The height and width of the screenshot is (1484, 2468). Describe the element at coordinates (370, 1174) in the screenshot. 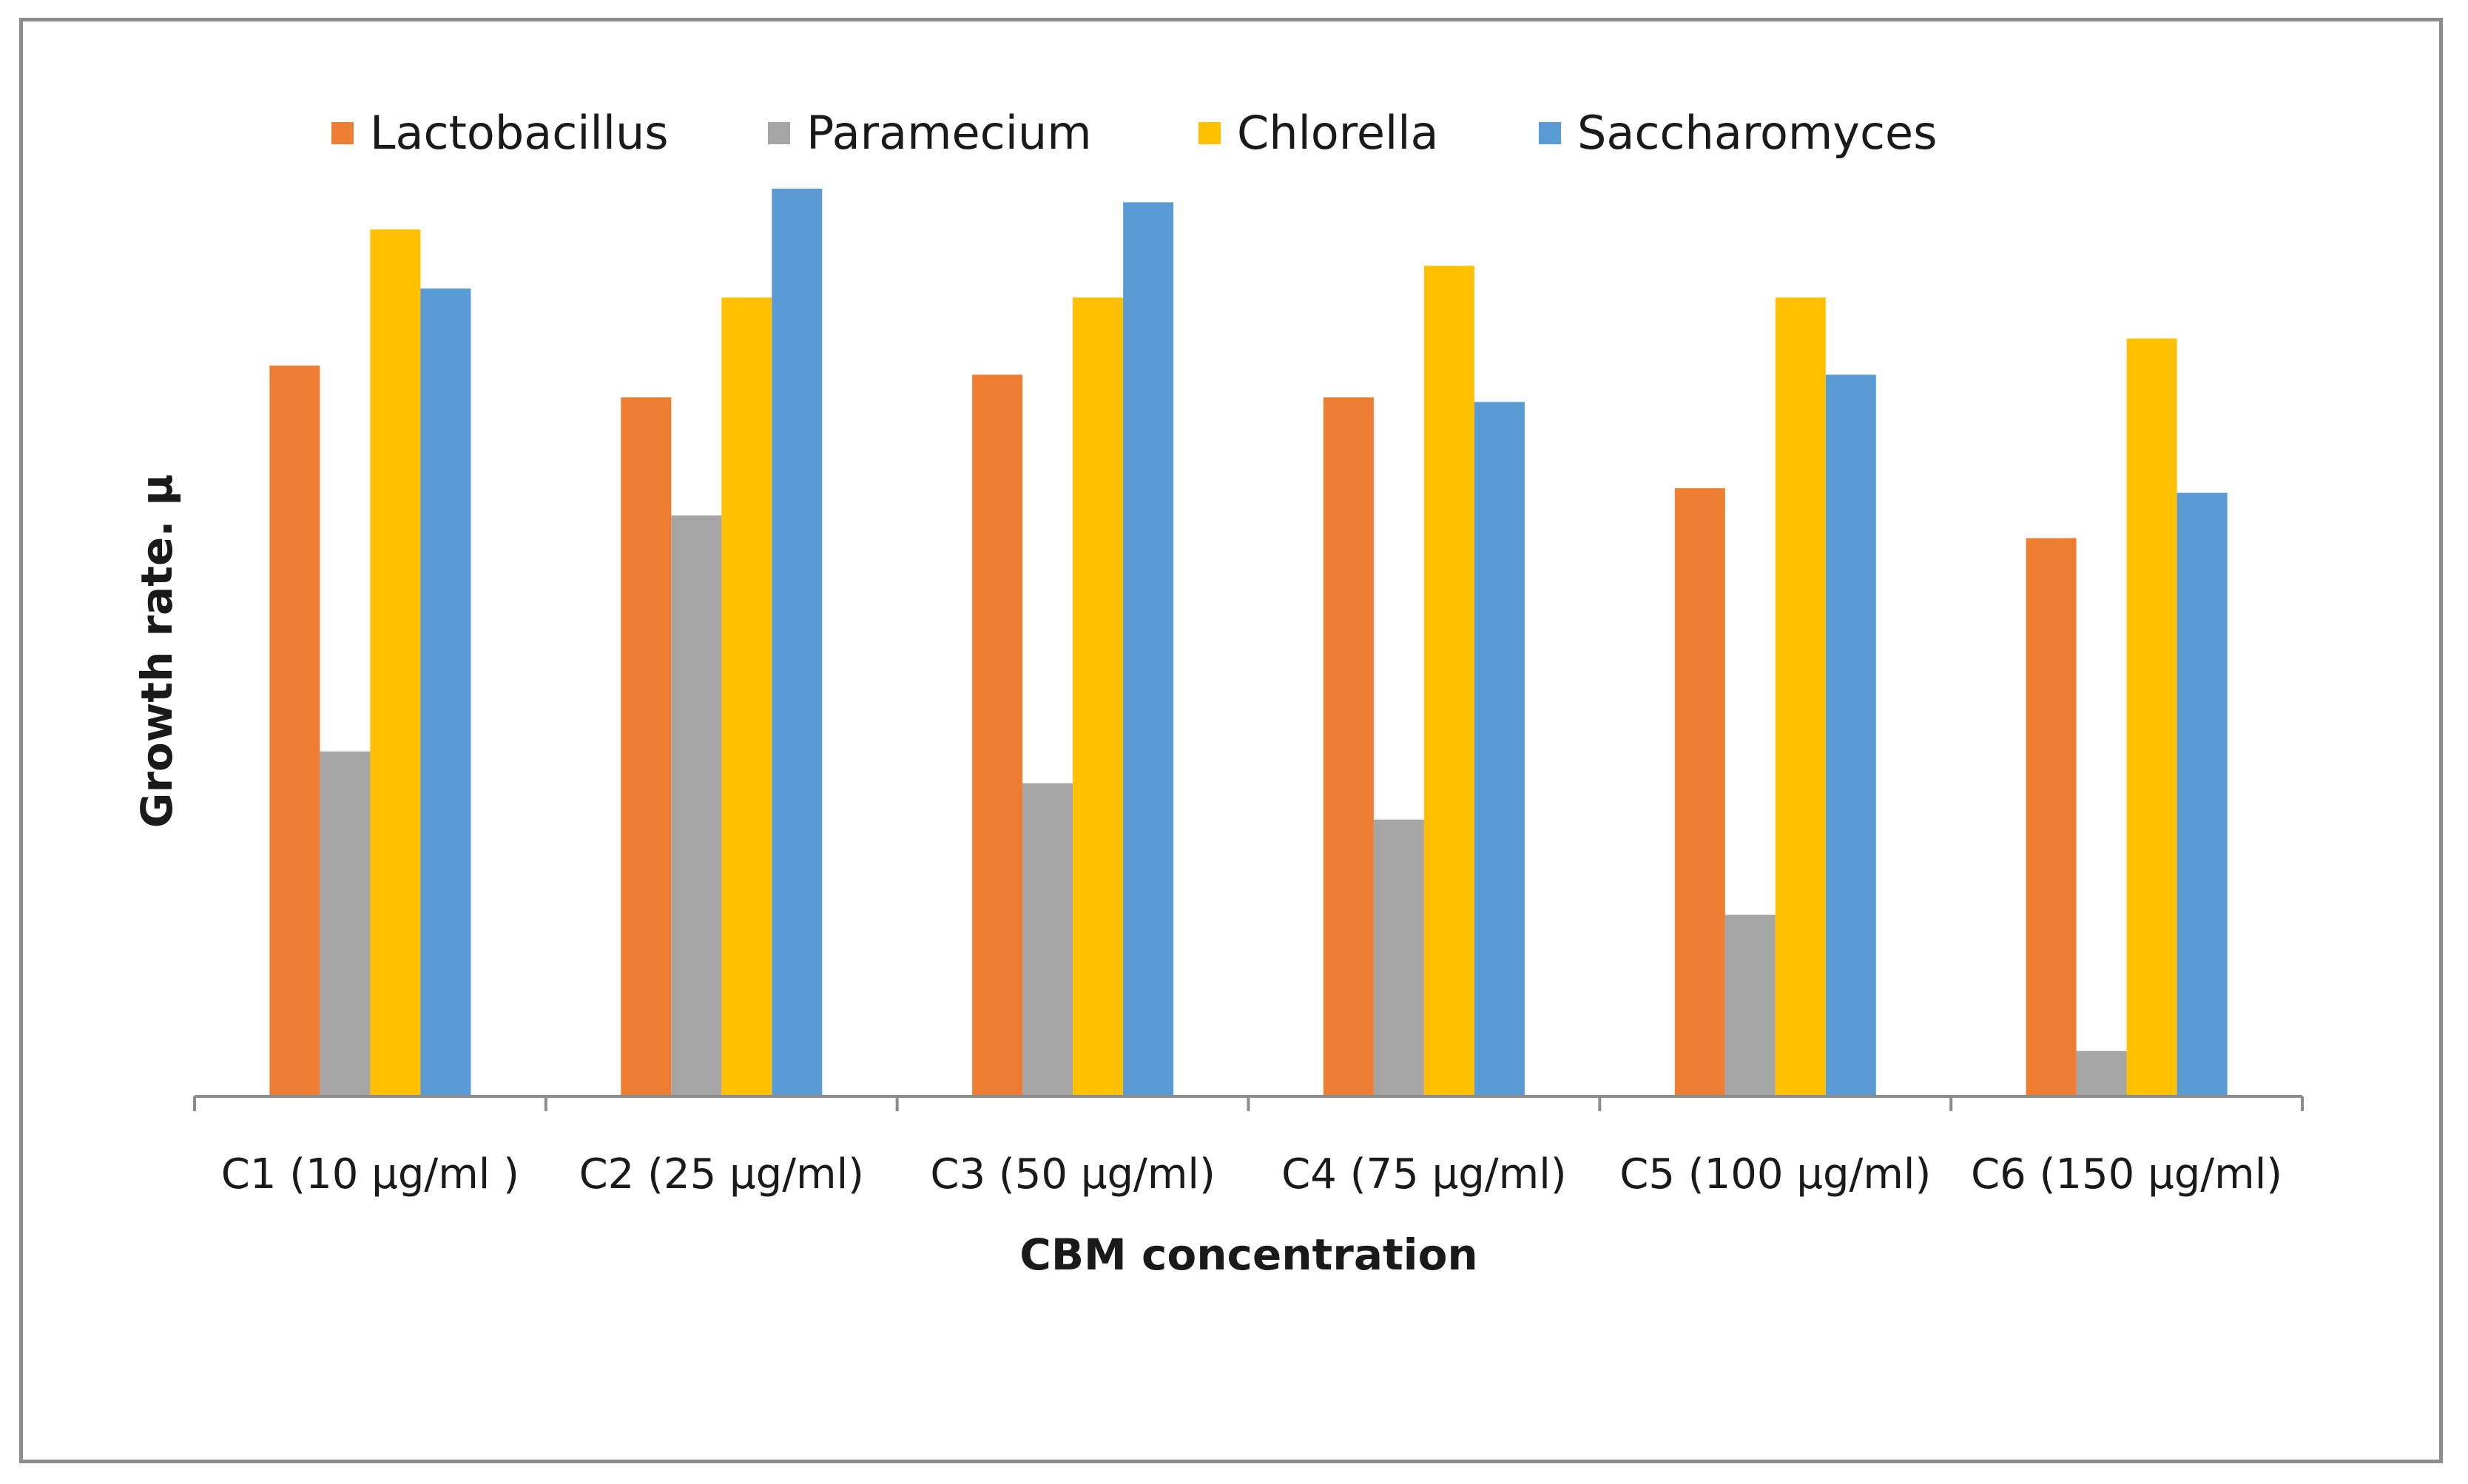

I see `x-tick-label: C1 (10 μg/ml )` at that location.